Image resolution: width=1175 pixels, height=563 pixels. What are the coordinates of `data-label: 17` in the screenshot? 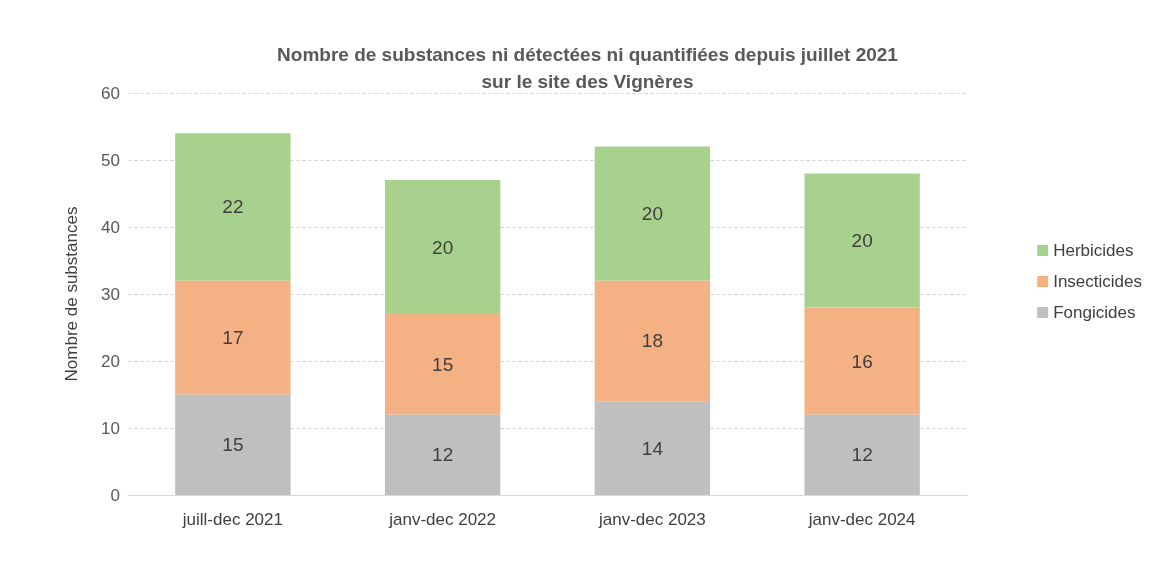 It's located at (233, 338).